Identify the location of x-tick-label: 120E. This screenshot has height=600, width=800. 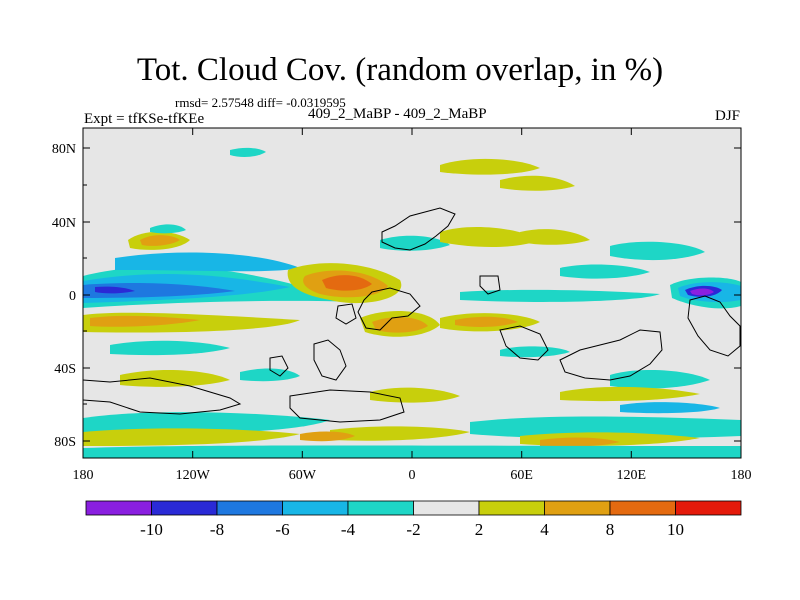
(632, 475).